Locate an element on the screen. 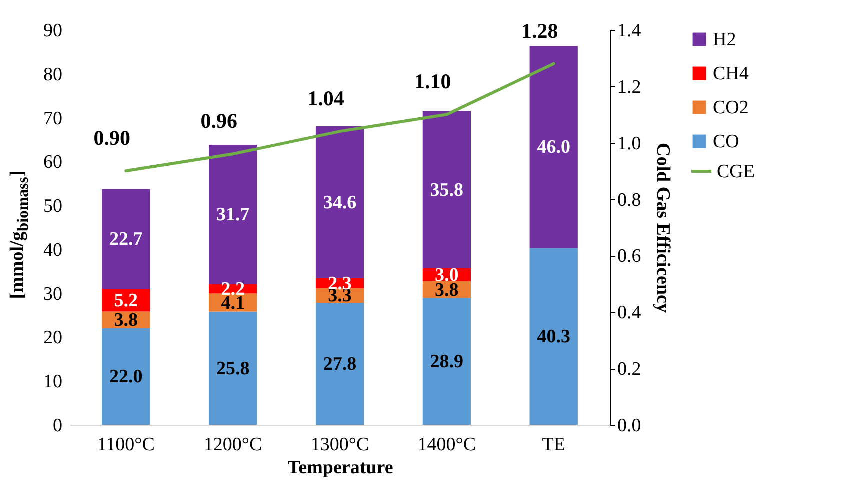 The height and width of the screenshot is (503, 862). legend-label: H2 is located at coordinates (724, 40).